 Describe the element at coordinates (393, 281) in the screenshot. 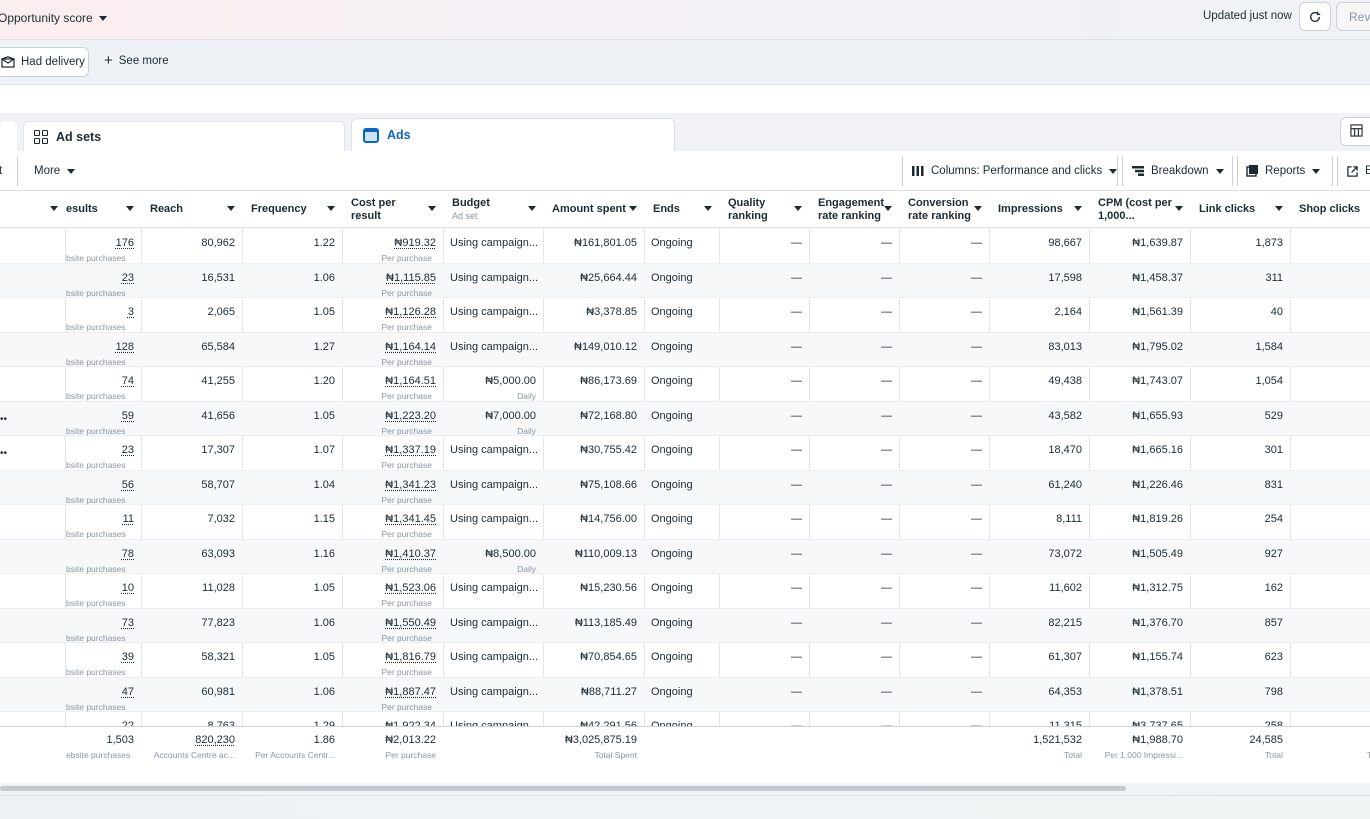

I see `cell-cpr: ₦1,115.85 Per purchase` at that location.